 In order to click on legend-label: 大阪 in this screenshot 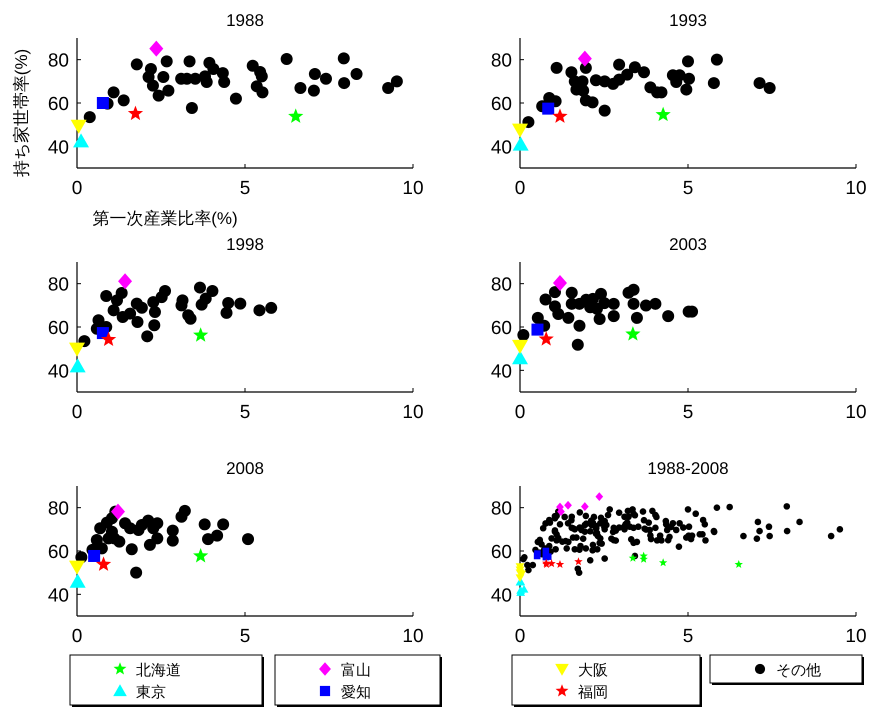, I will do `click(593, 670)`.